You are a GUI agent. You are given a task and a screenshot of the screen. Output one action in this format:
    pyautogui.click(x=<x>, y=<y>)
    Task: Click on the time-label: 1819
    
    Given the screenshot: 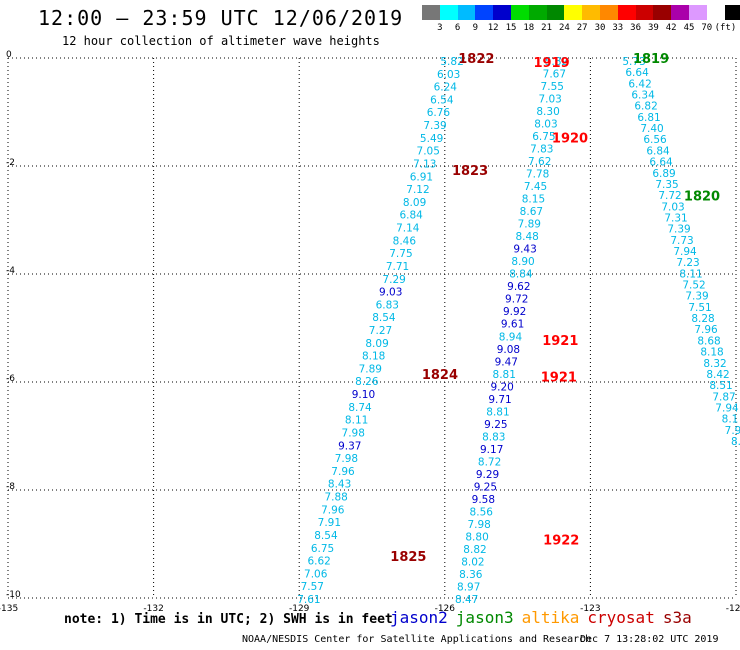 What is the action you would take?
    pyautogui.click(x=651, y=59)
    